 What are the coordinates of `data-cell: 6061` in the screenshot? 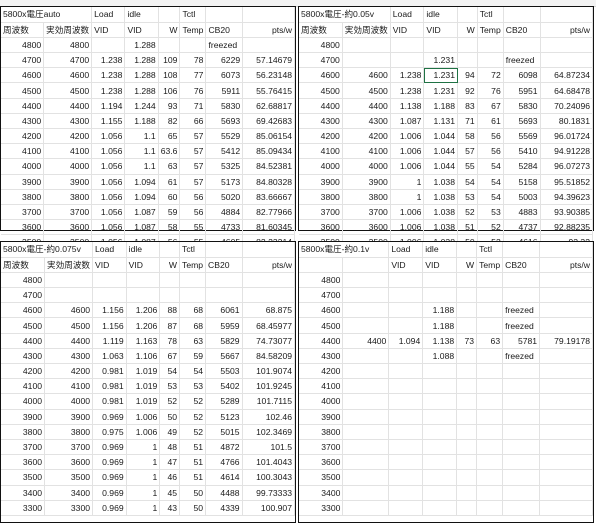 It's located at (224, 310).